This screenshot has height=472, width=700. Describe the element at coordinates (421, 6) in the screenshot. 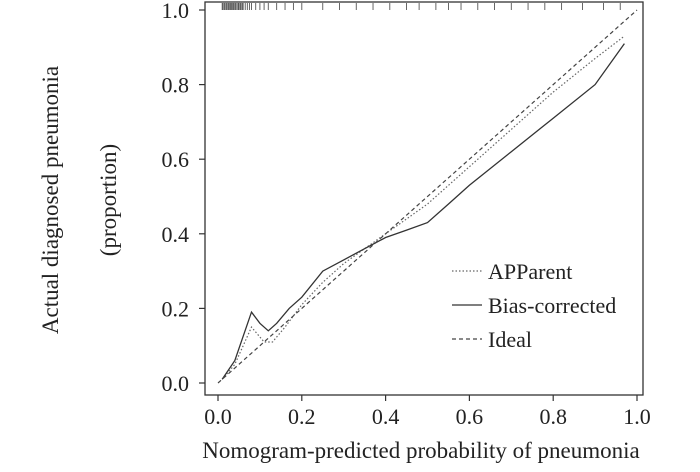

I see `rug-marks` at that location.